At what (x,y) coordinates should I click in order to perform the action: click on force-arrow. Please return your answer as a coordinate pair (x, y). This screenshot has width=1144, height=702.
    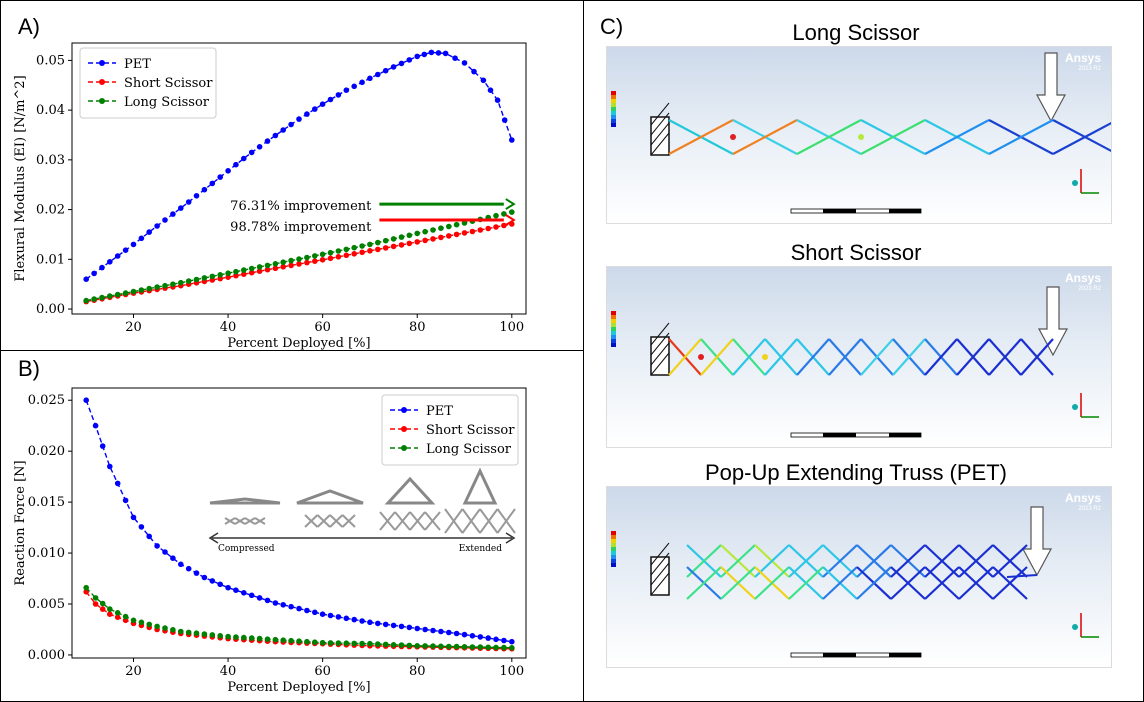
    Looking at the image, I should click on (1053, 321).